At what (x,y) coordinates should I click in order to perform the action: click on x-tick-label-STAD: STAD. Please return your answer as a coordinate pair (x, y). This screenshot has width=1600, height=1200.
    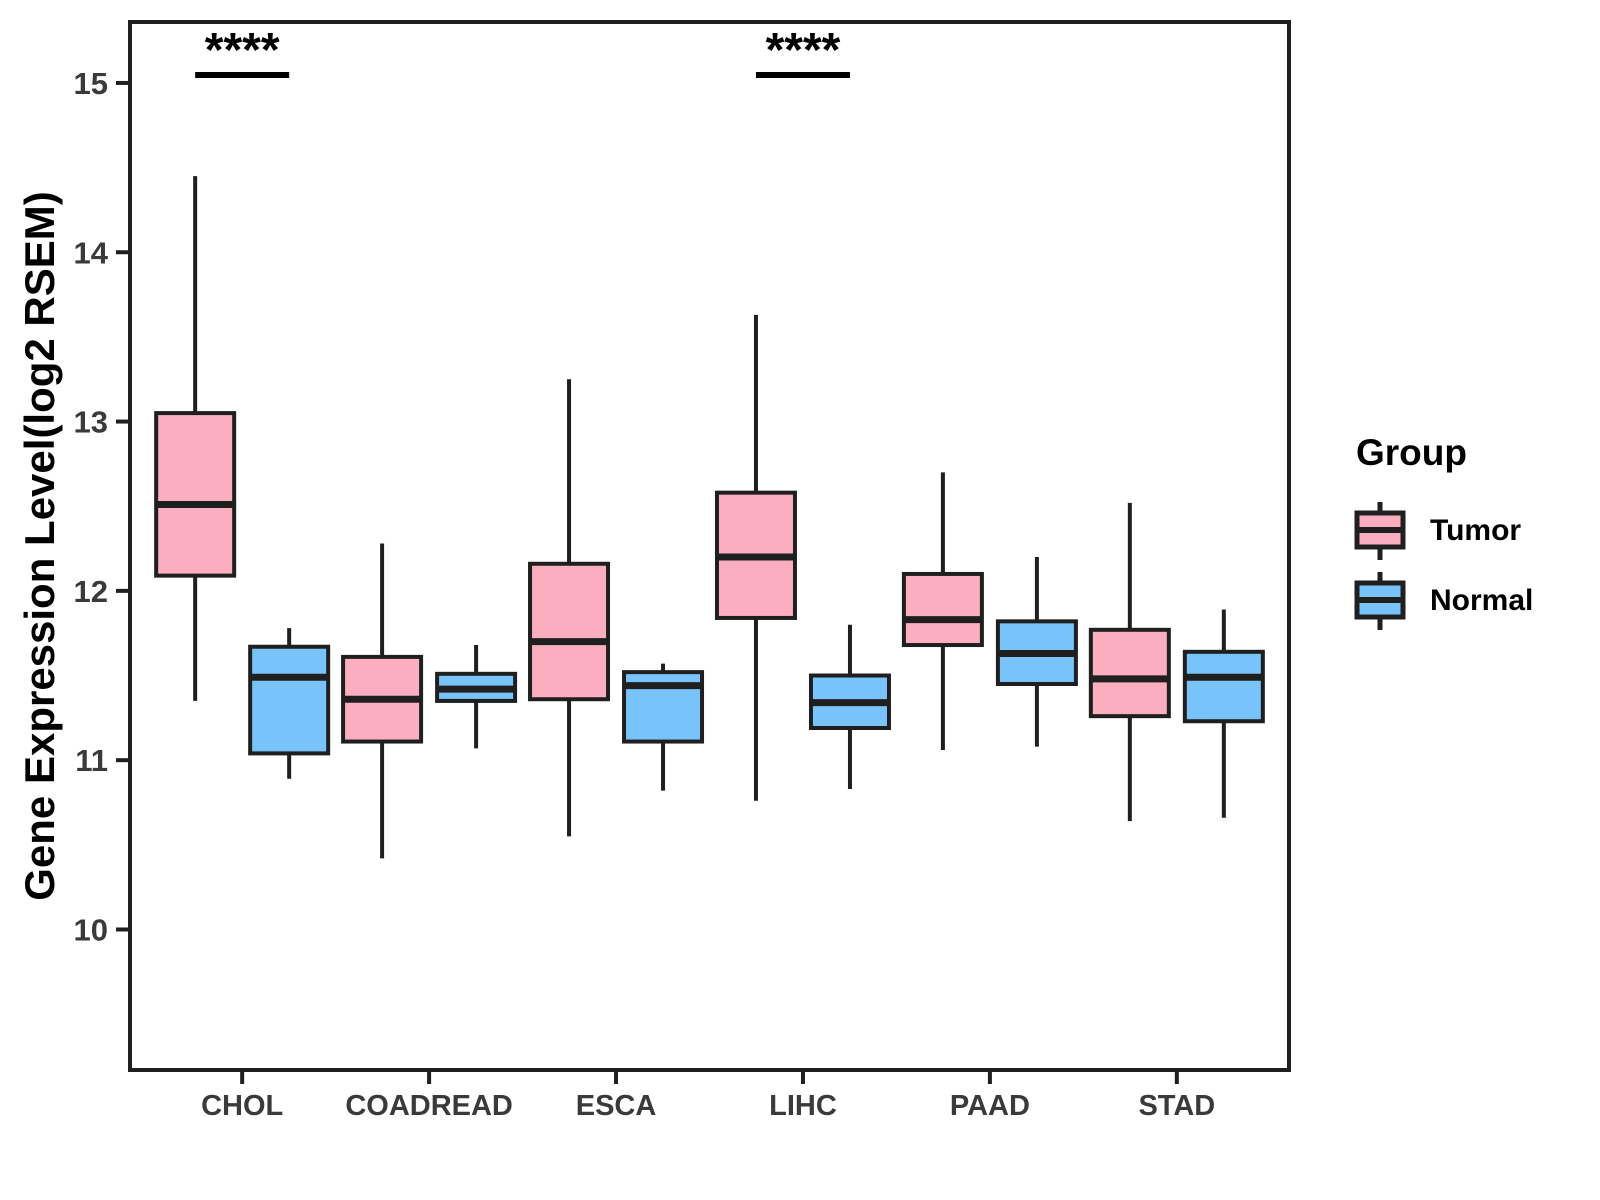
    Looking at the image, I should click on (1176, 1106).